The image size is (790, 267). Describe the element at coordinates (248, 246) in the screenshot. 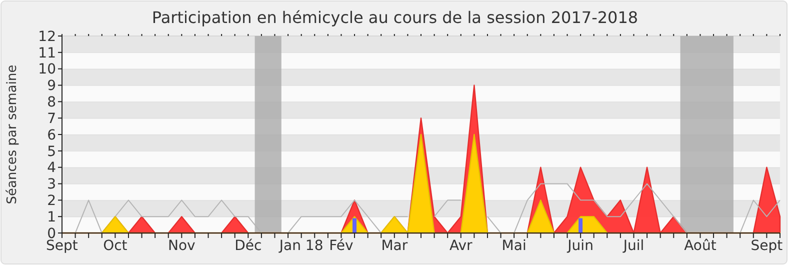

I see `x-tick-label: Déc` at that location.